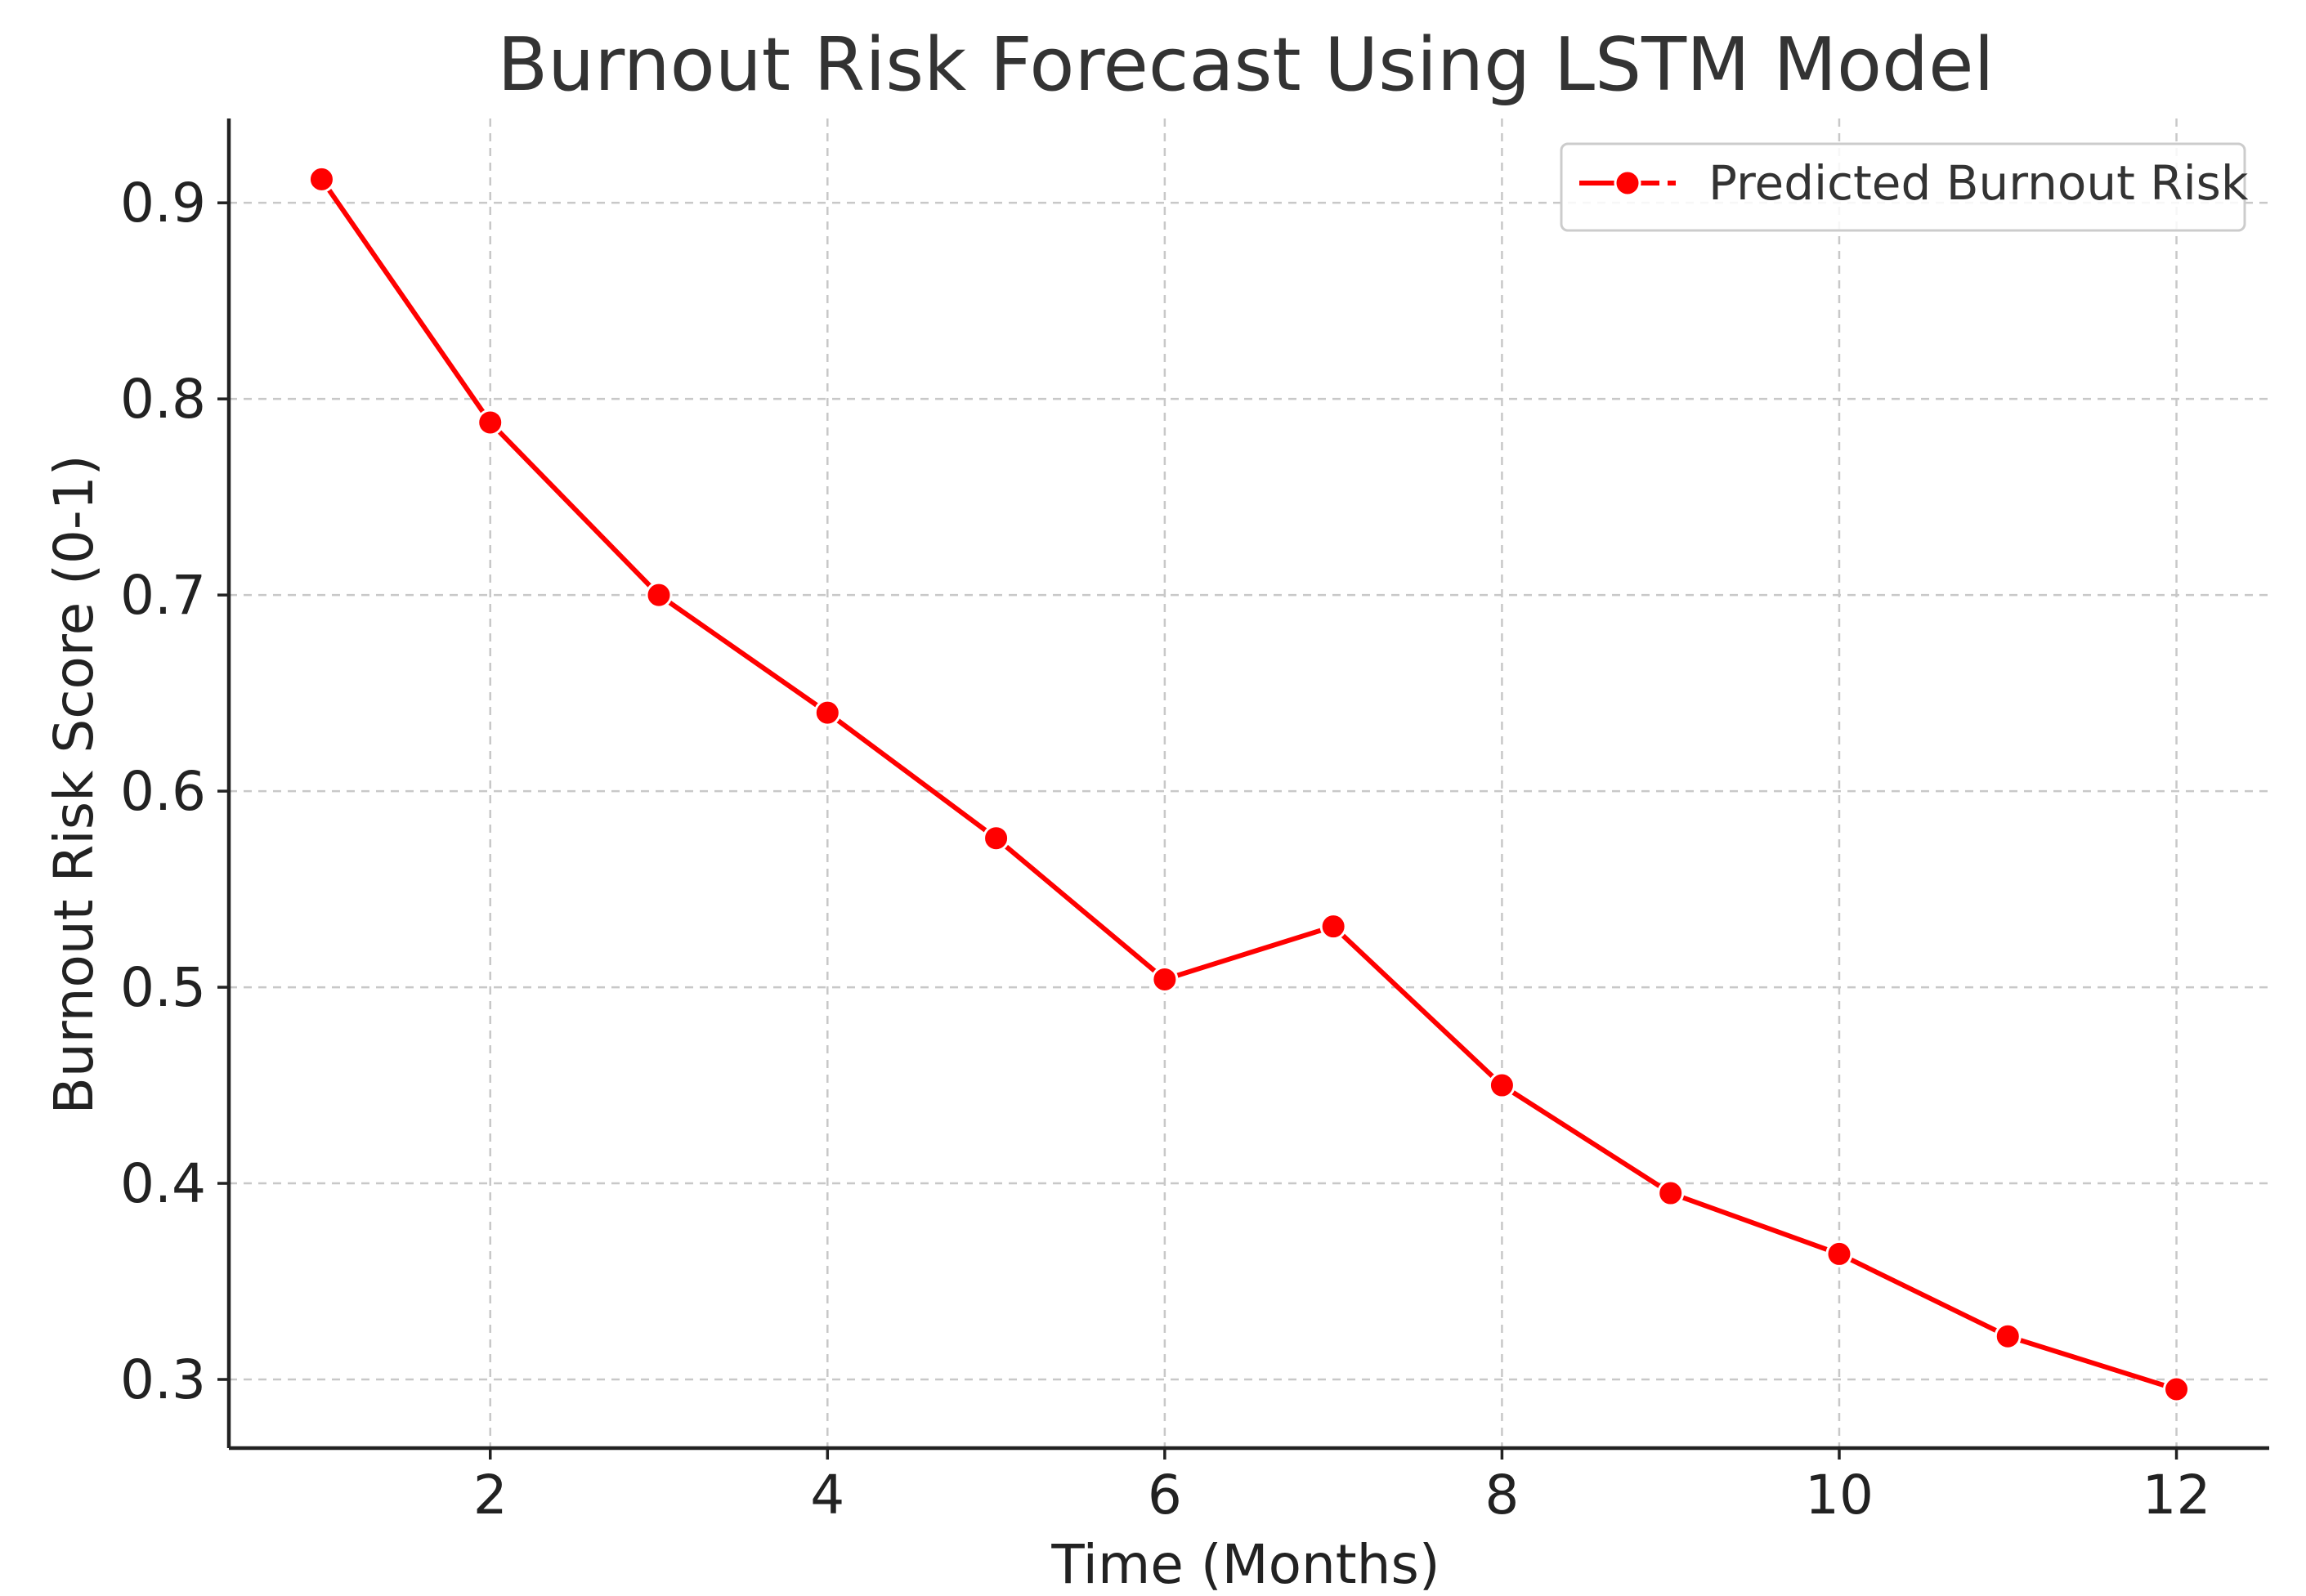  I want to click on y-axis-label: Burnout Risk Score (0-1), so click(74, 785).